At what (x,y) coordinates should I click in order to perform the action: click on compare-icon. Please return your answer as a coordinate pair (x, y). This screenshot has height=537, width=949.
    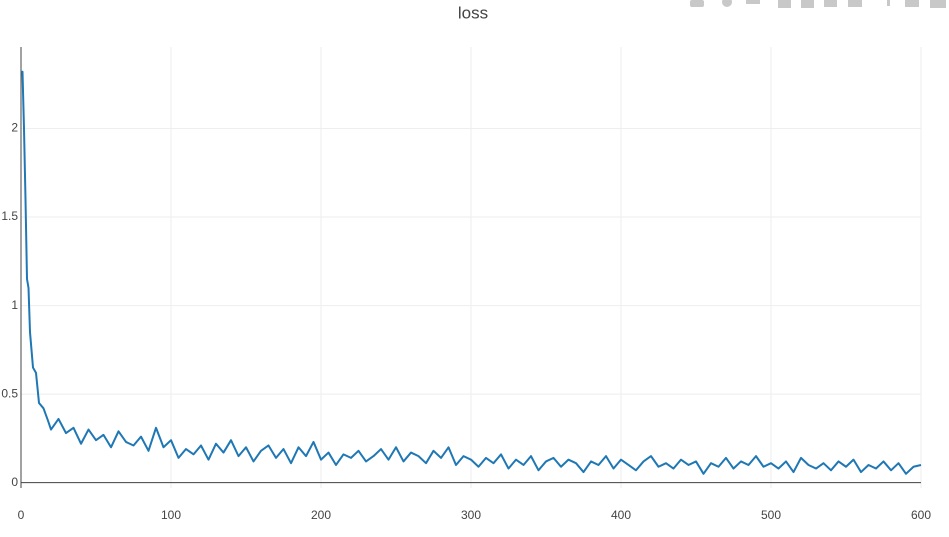
    Looking at the image, I should click on (938, 4).